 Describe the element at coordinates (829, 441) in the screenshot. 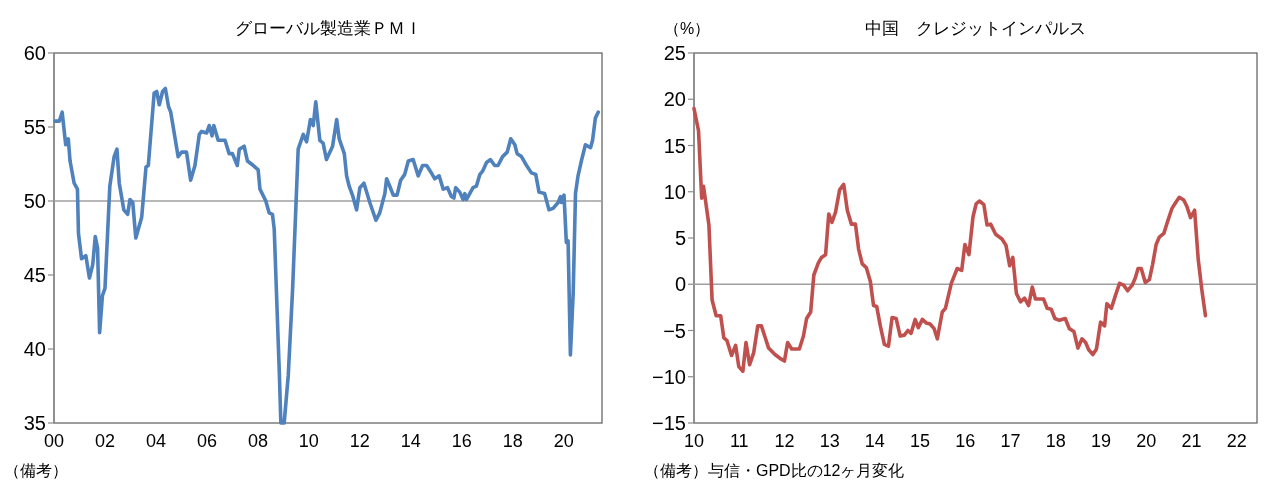

I see `x-tick-label: 13` at that location.